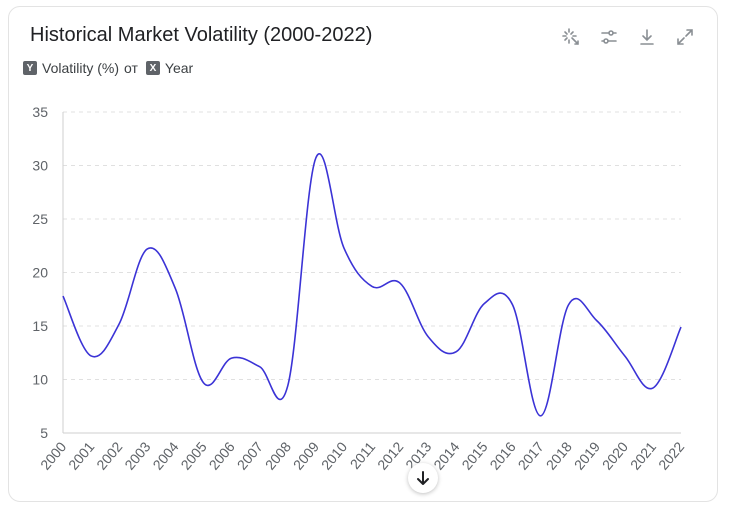 Image resolution: width=734 pixels, height=510 pixels. What do you see at coordinates (685, 37) in the screenshot?
I see `expand-icon` at bounding box center [685, 37].